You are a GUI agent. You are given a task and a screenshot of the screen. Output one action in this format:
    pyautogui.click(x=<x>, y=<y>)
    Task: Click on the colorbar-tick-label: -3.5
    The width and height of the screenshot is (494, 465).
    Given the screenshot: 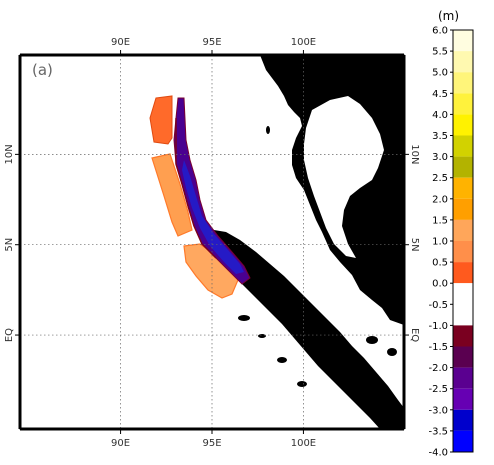 What is the action you would take?
    pyautogui.click(x=438, y=431)
    